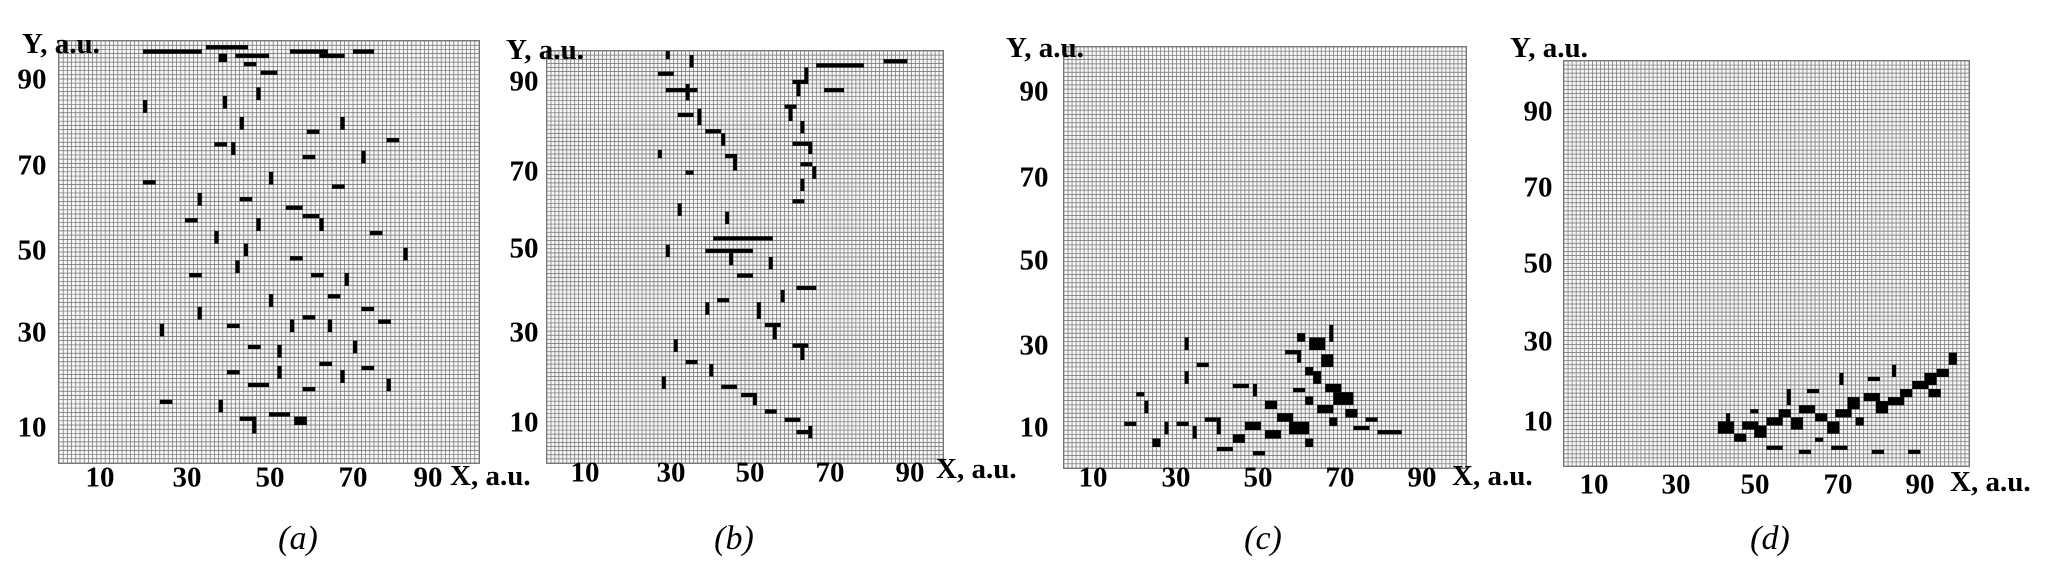 This screenshot has width=2061, height=585. Describe the element at coordinates (1258, 477) in the screenshot. I see `x-tick-c-50: 50` at that location.